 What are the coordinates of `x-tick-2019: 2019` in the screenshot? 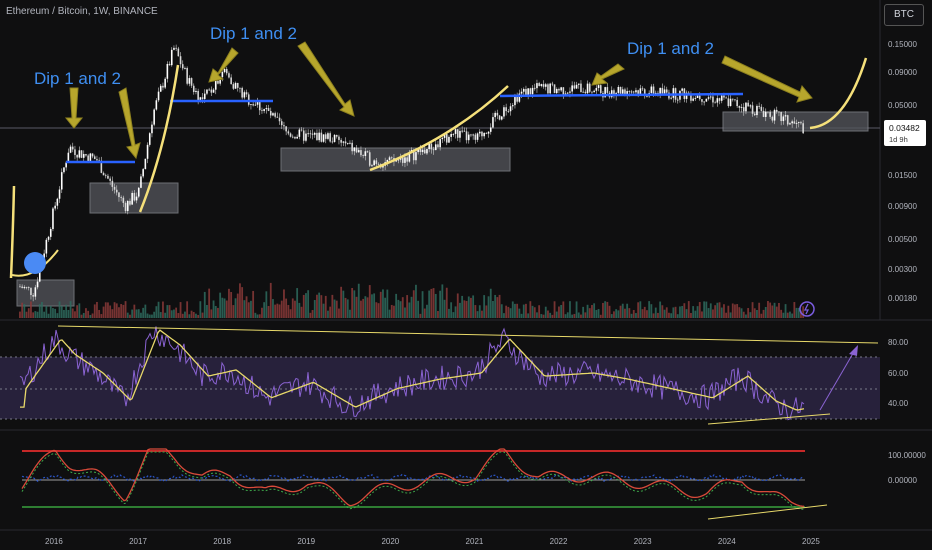 It's located at (306, 541).